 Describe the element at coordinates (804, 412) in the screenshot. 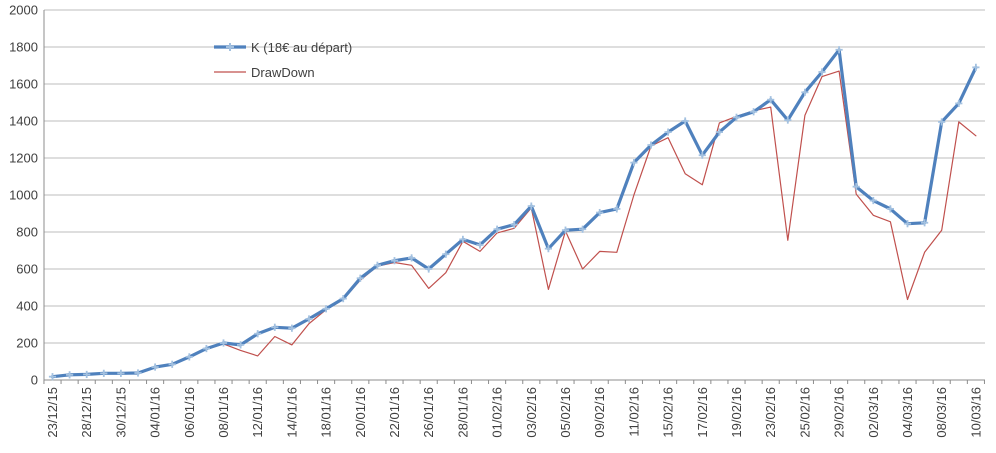

I see `x-axis-tick-label: 25/02/16` at that location.